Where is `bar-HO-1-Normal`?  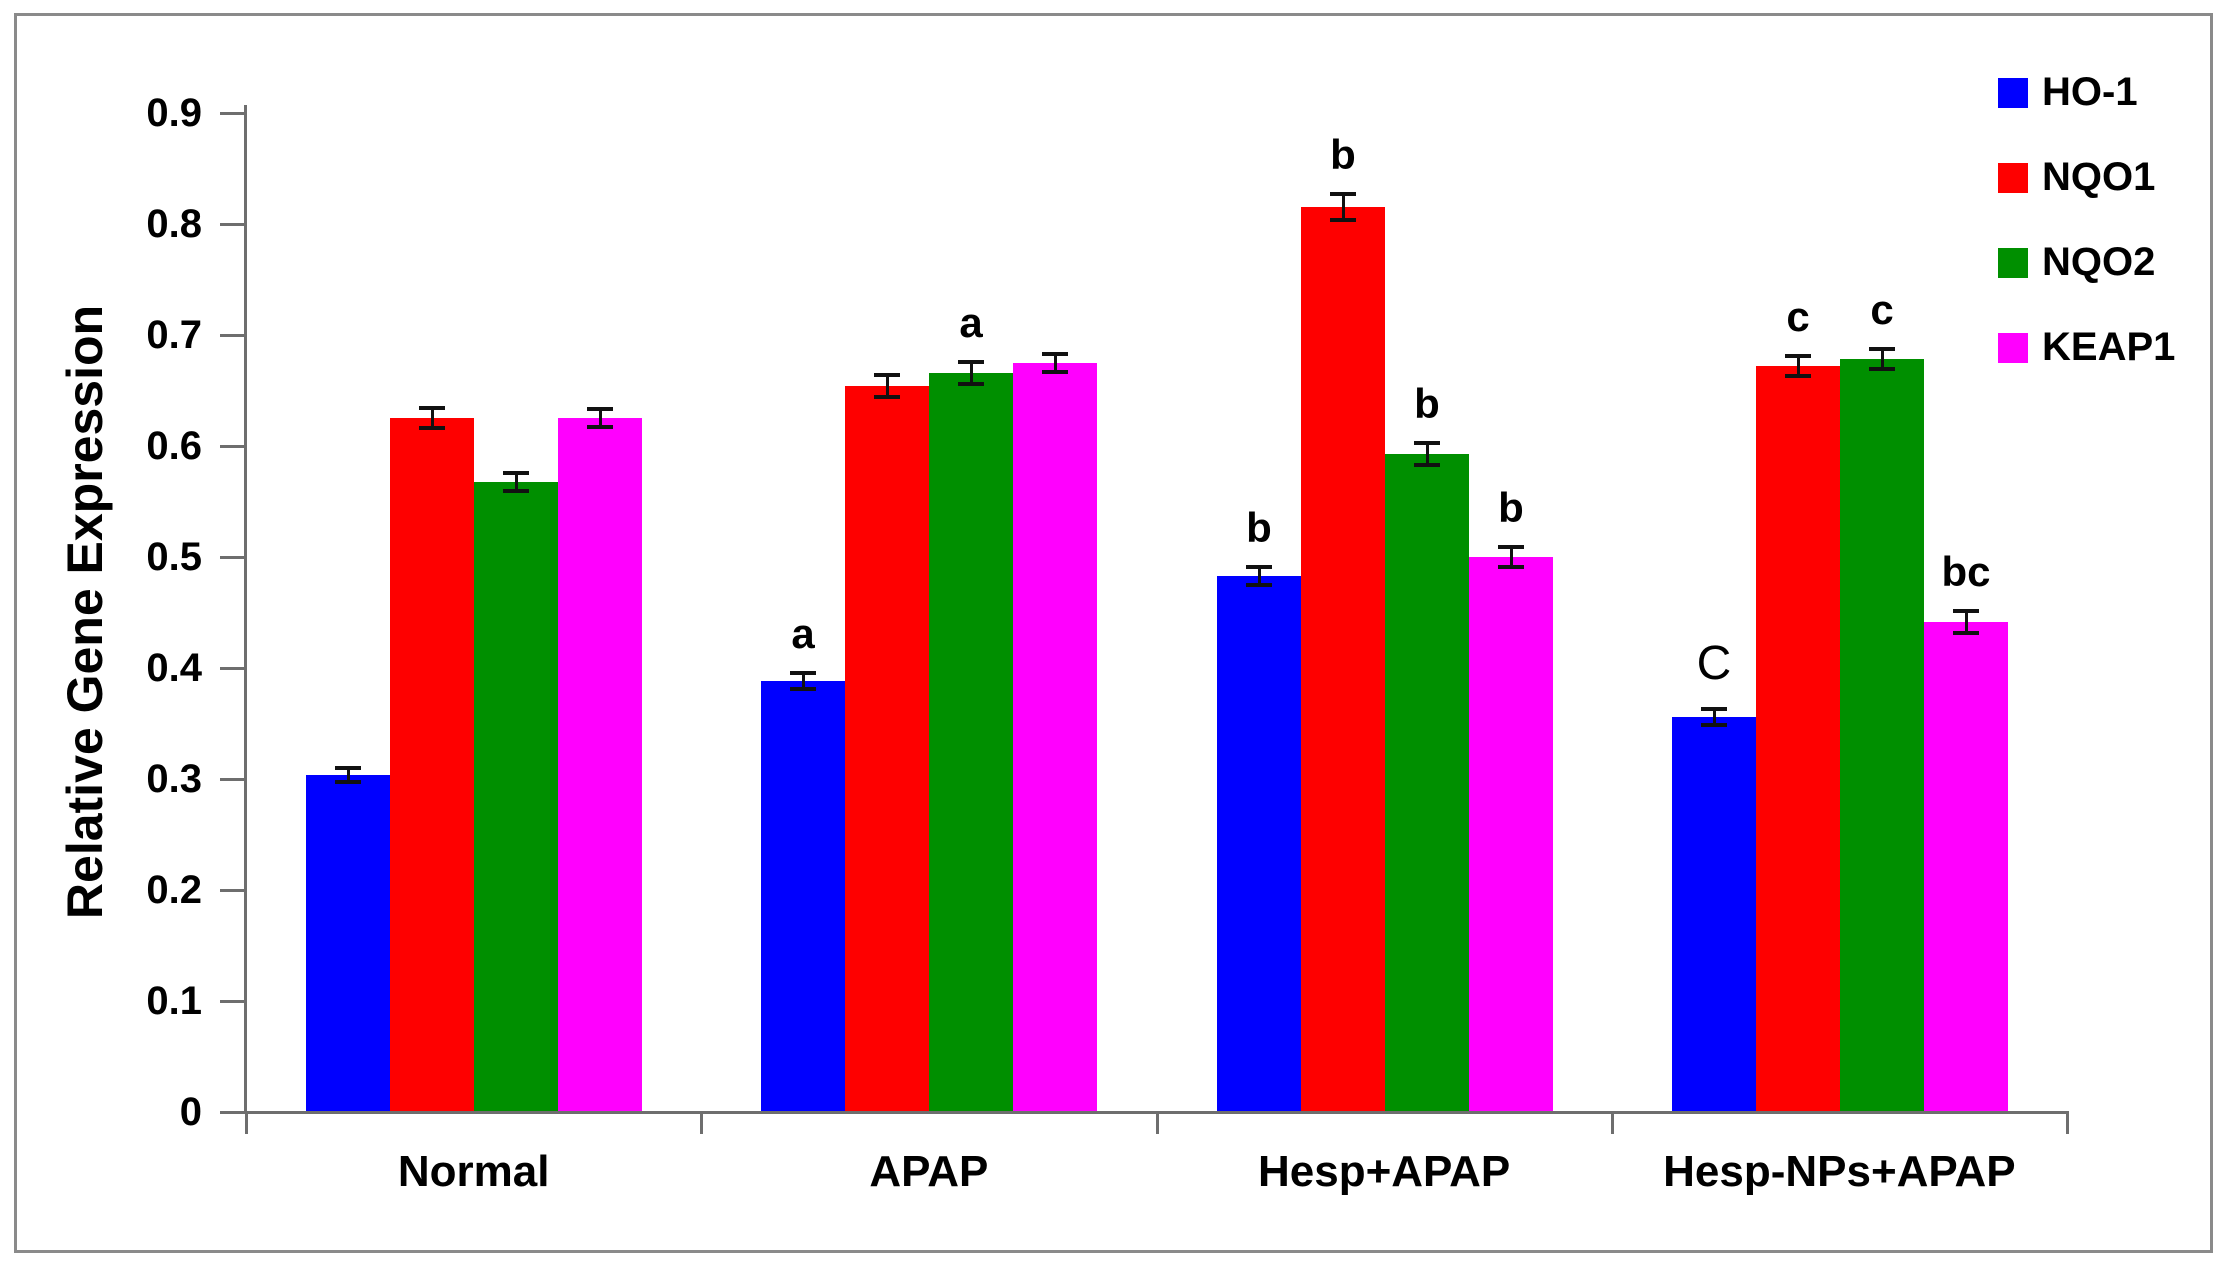 bar-HO-1-Normal is located at coordinates (348, 943).